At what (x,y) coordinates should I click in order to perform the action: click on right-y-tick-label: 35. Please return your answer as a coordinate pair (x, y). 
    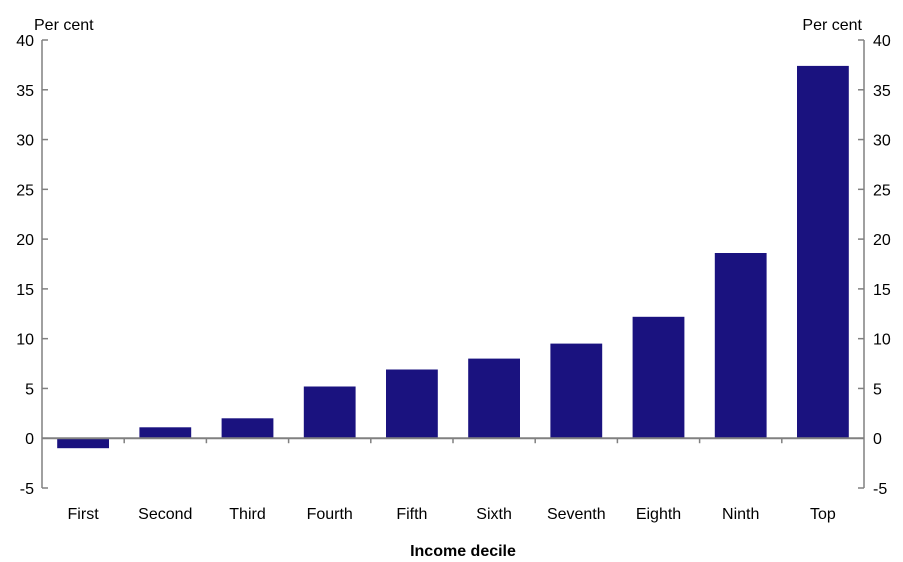
    Looking at the image, I should click on (882, 91).